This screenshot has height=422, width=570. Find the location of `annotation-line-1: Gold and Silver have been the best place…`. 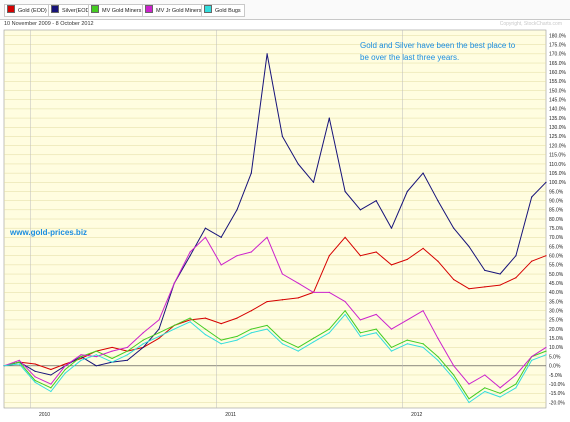

annotation-line-1: Gold and Silver have been the best place… is located at coordinates (438, 45).